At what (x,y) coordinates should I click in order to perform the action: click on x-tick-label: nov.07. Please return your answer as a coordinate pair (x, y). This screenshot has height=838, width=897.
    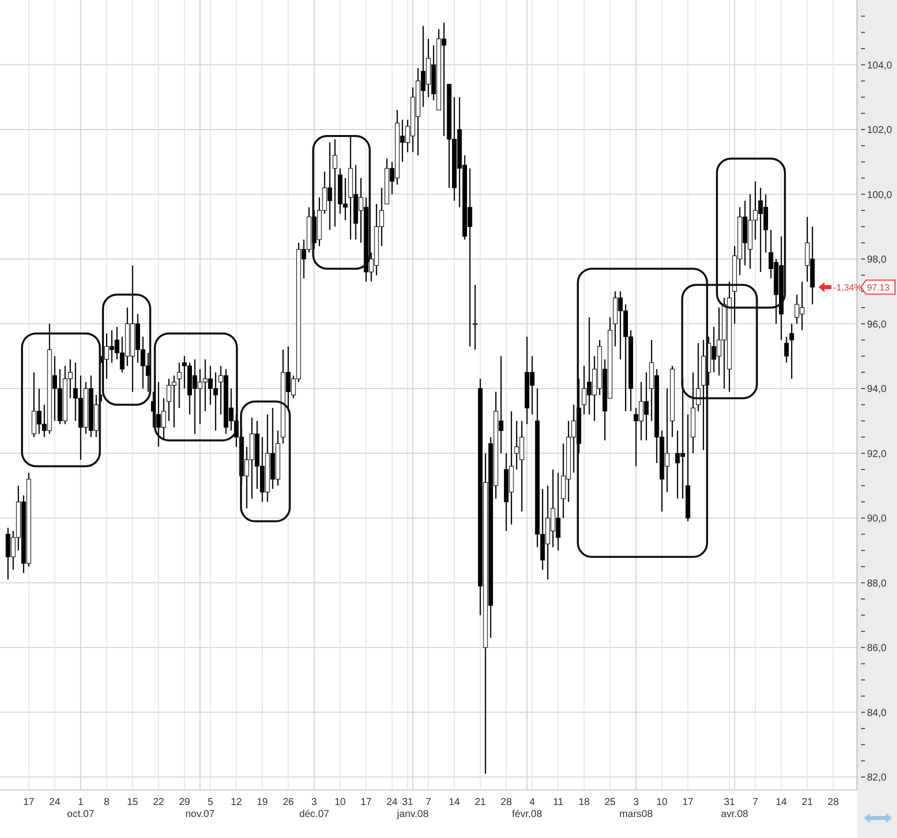
    Looking at the image, I should click on (200, 814).